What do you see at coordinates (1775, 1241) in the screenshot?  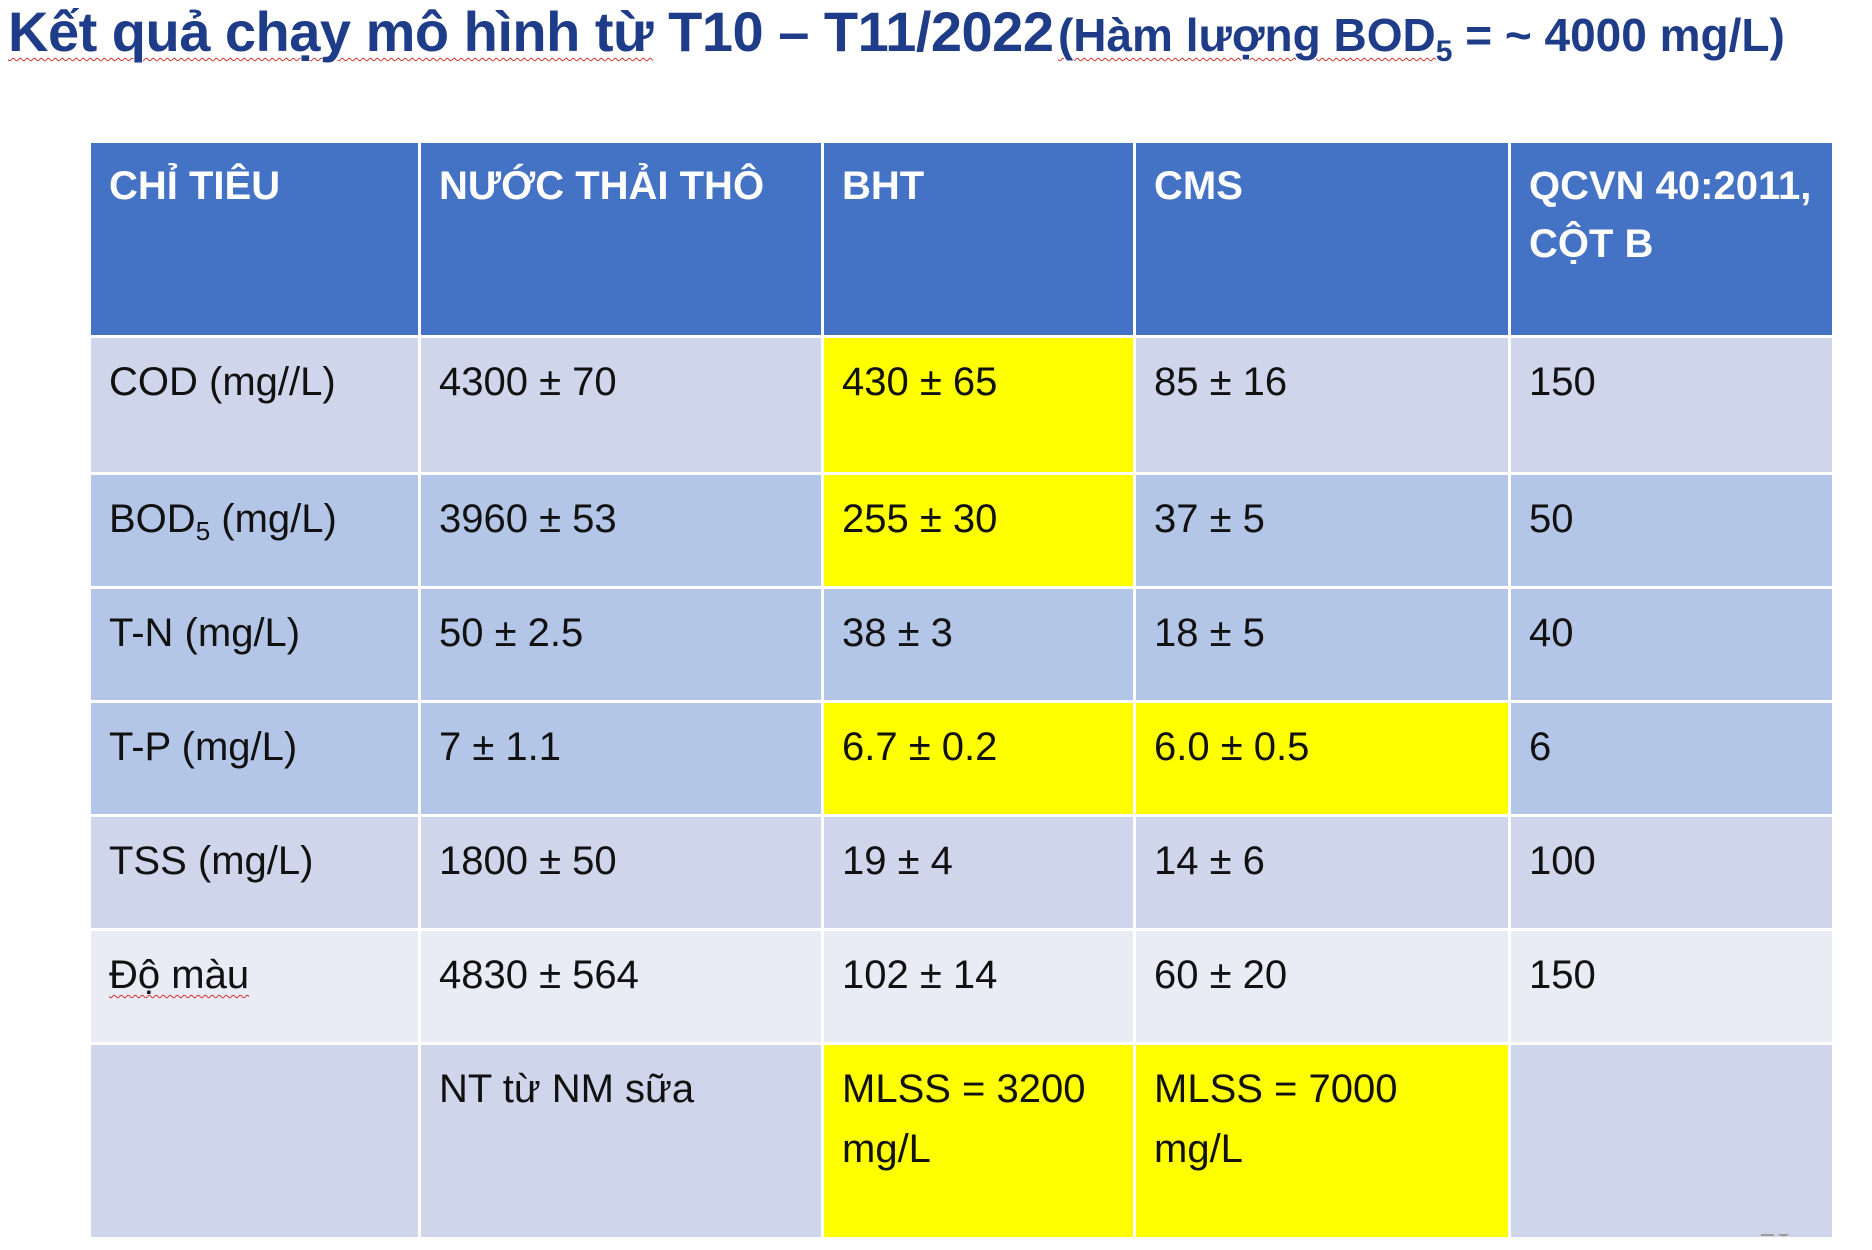 I see `page-number: 15` at bounding box center [1775, 1241].